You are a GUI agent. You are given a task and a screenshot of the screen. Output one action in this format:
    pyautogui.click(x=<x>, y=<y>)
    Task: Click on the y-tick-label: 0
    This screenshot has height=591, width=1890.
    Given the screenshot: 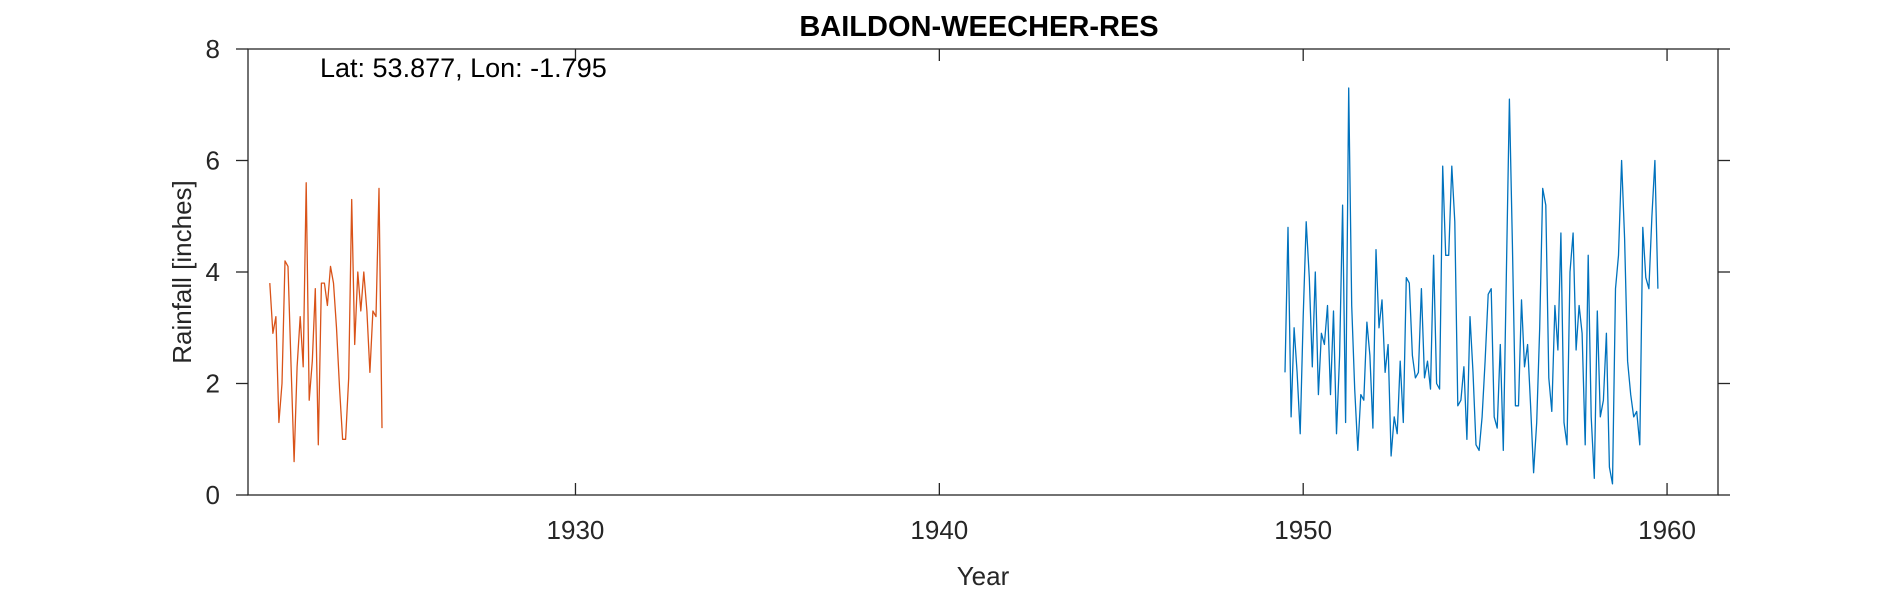 What is the action you would take?
    pyautogui.click(x=213, y=495)
    